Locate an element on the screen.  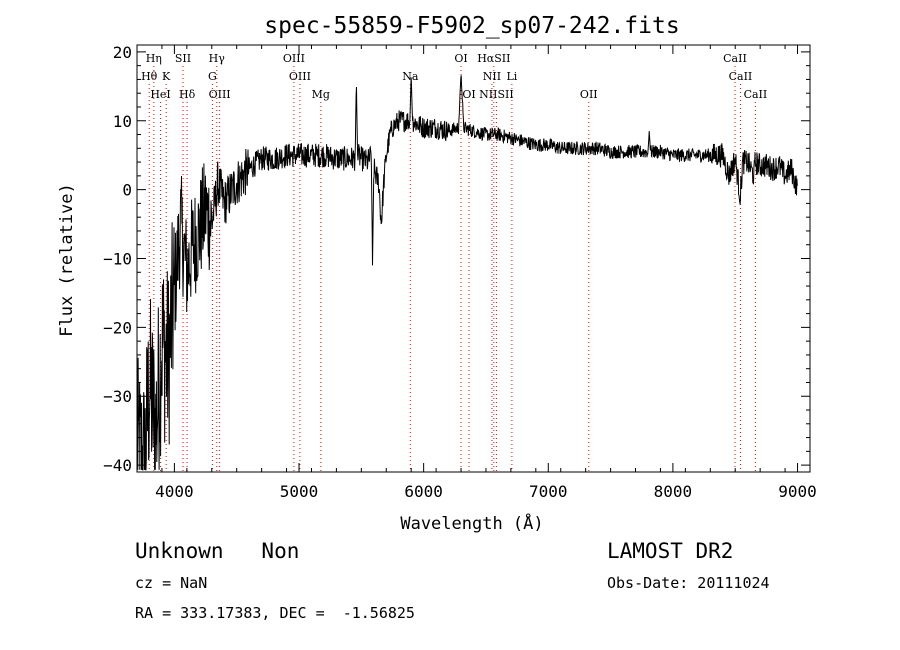
survey-name: LAMOST DR2 is located at coordinates (670, 551).